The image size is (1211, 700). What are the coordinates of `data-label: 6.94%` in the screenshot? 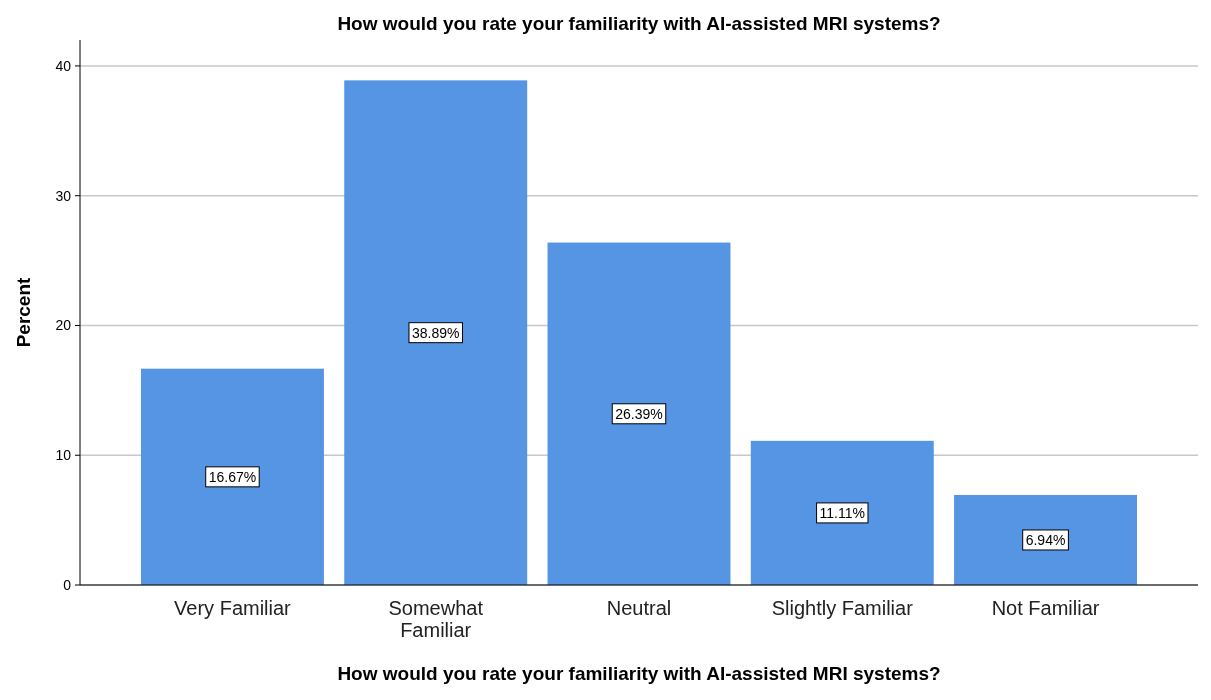 It's located at (1045, 539).